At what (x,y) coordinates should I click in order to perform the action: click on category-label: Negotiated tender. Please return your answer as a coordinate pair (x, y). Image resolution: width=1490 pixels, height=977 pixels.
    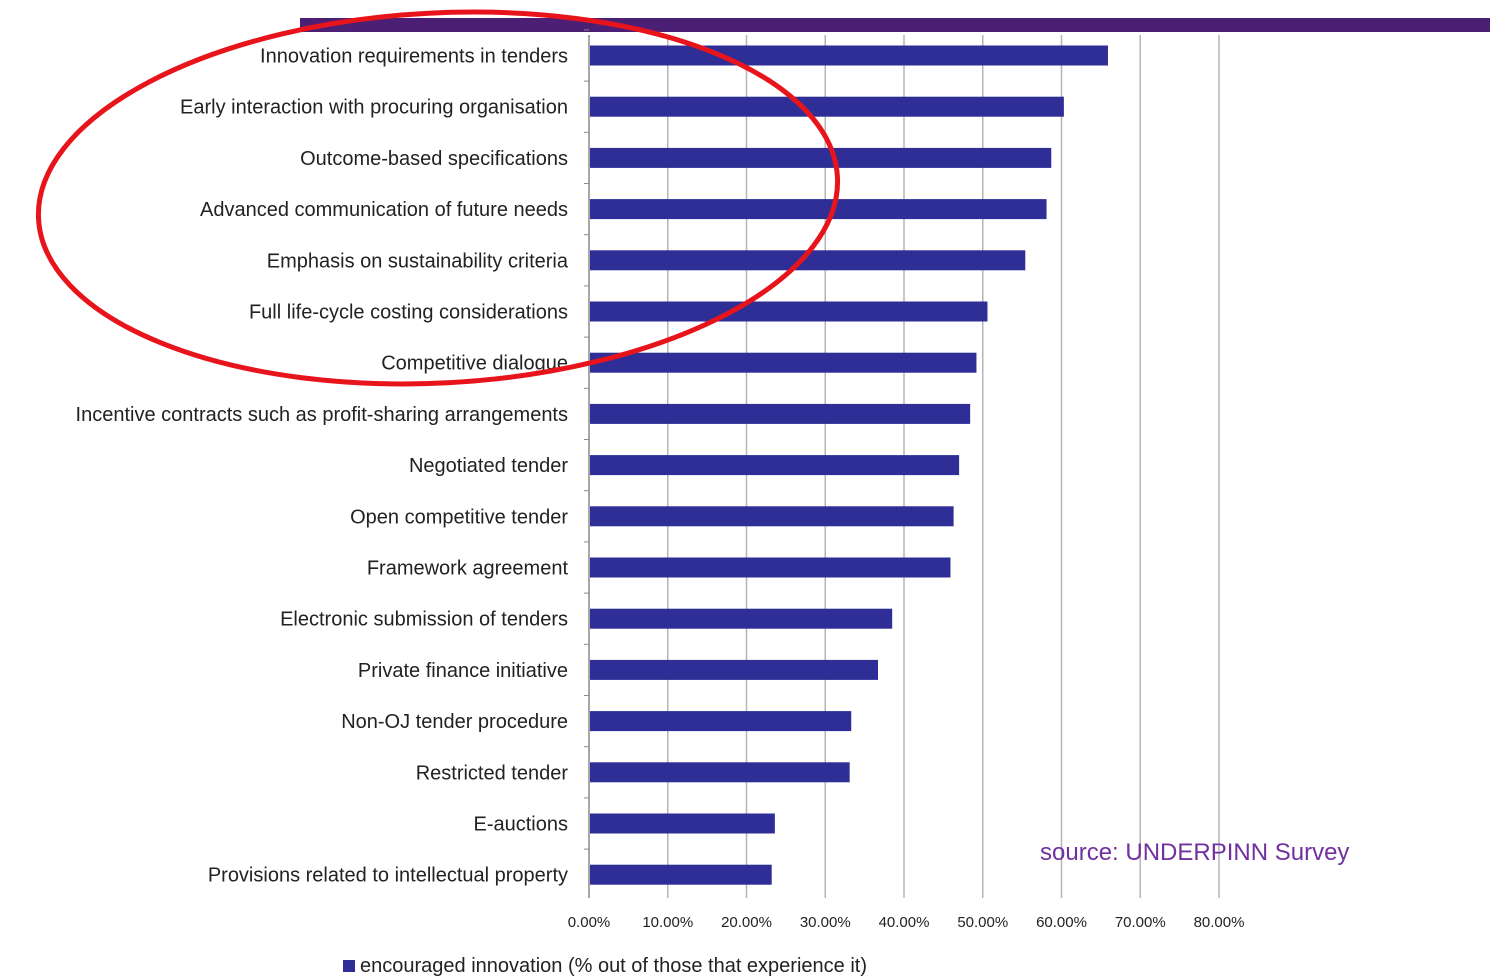
    Looking at the image, I should click on (488, 466).